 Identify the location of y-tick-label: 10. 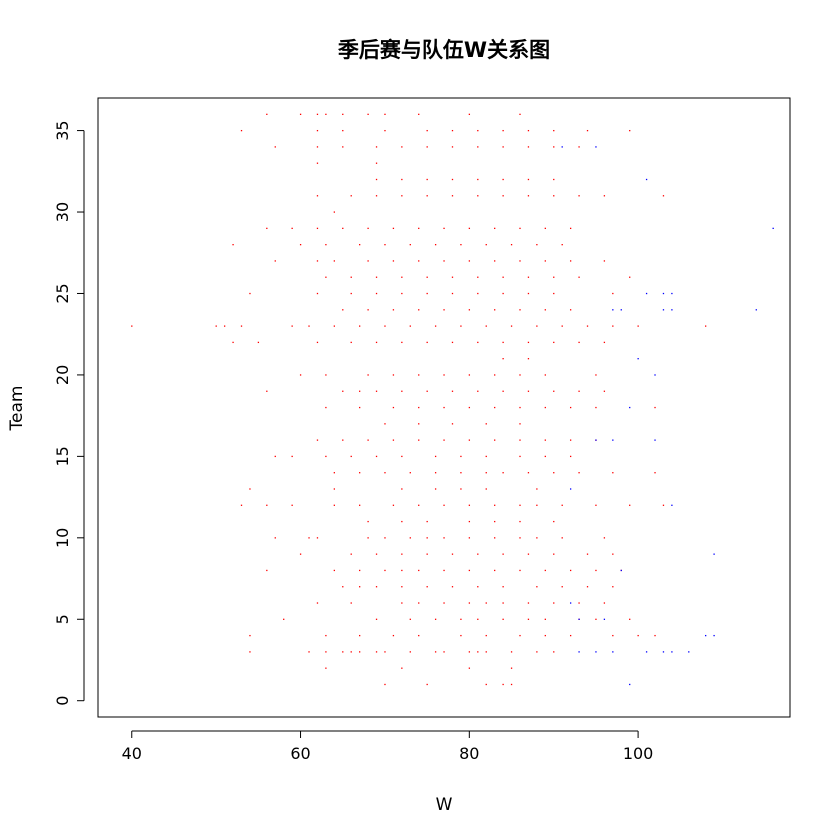
(62, 538).